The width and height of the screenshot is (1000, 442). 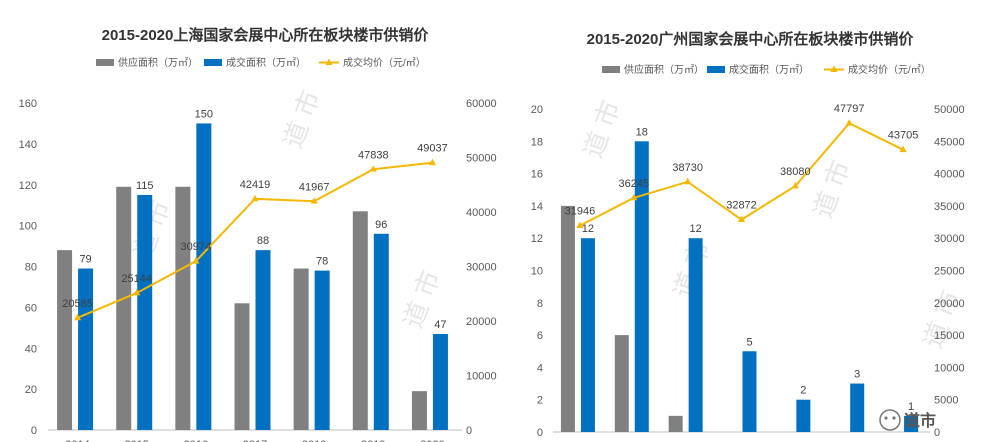 What do you see at coordinates (432, 440) in the screenshot?
I see `x-tick-label: 2020` at bounding box center [432, 440].